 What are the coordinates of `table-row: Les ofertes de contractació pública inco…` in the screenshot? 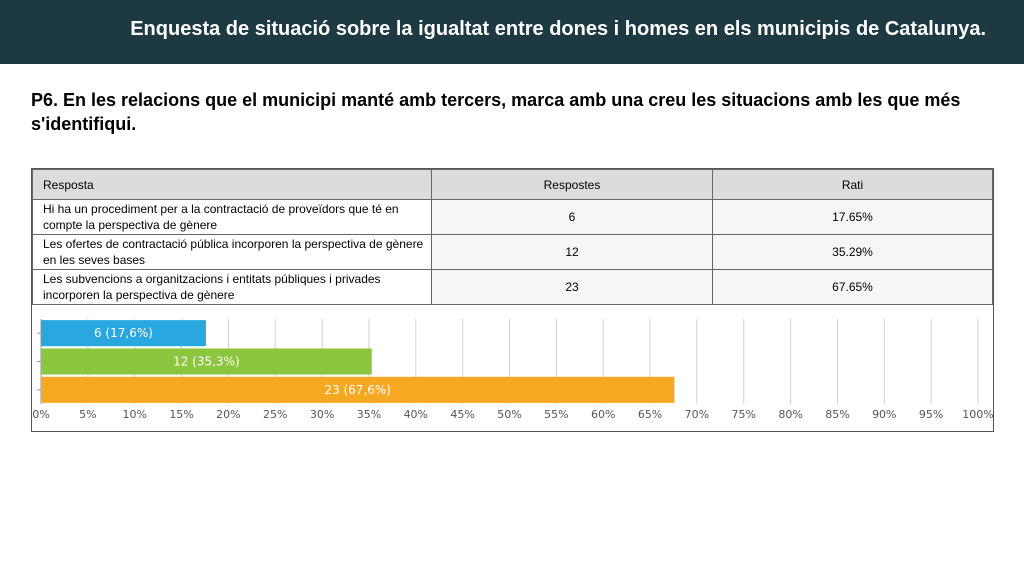 It's located at (512, 252).